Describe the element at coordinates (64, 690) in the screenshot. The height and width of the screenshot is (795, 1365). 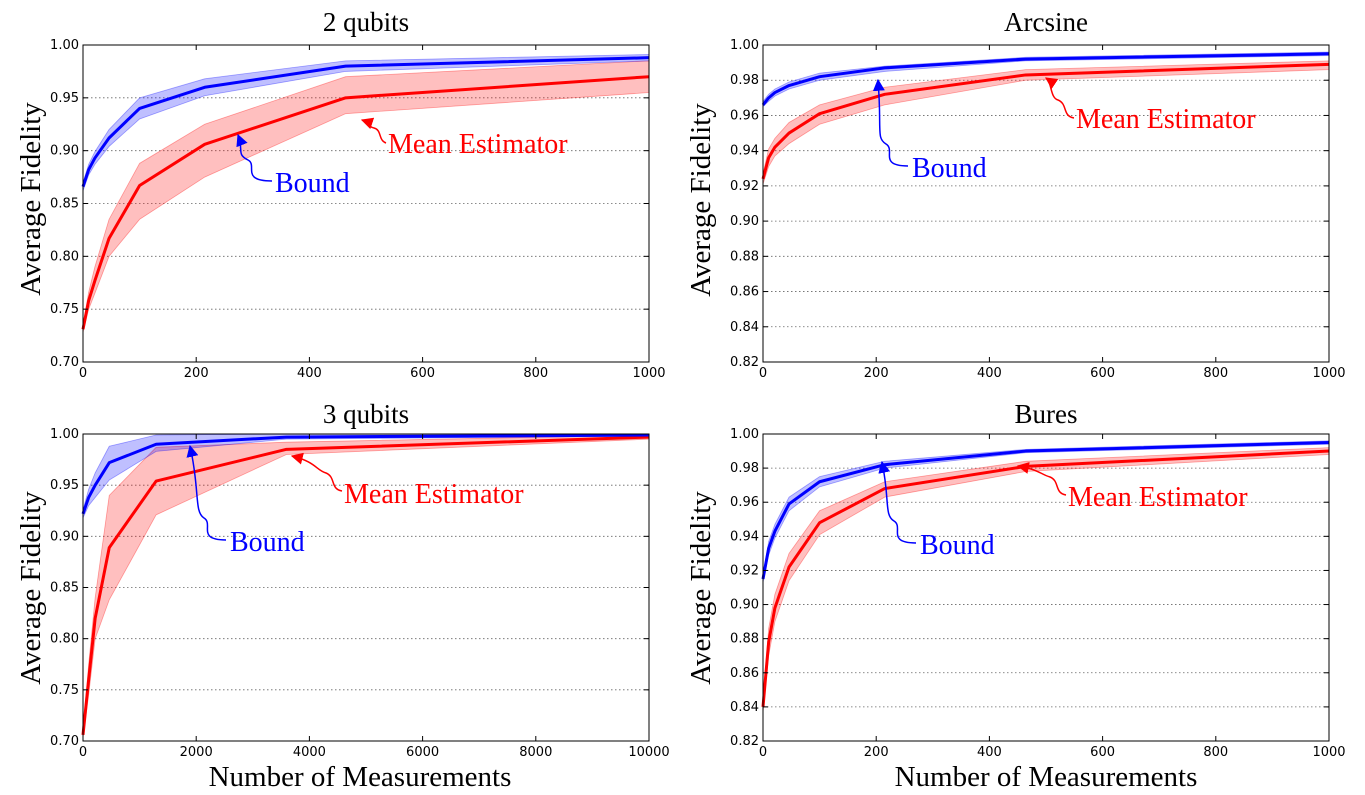
I see `y-tick-label: 0.75` at that location.